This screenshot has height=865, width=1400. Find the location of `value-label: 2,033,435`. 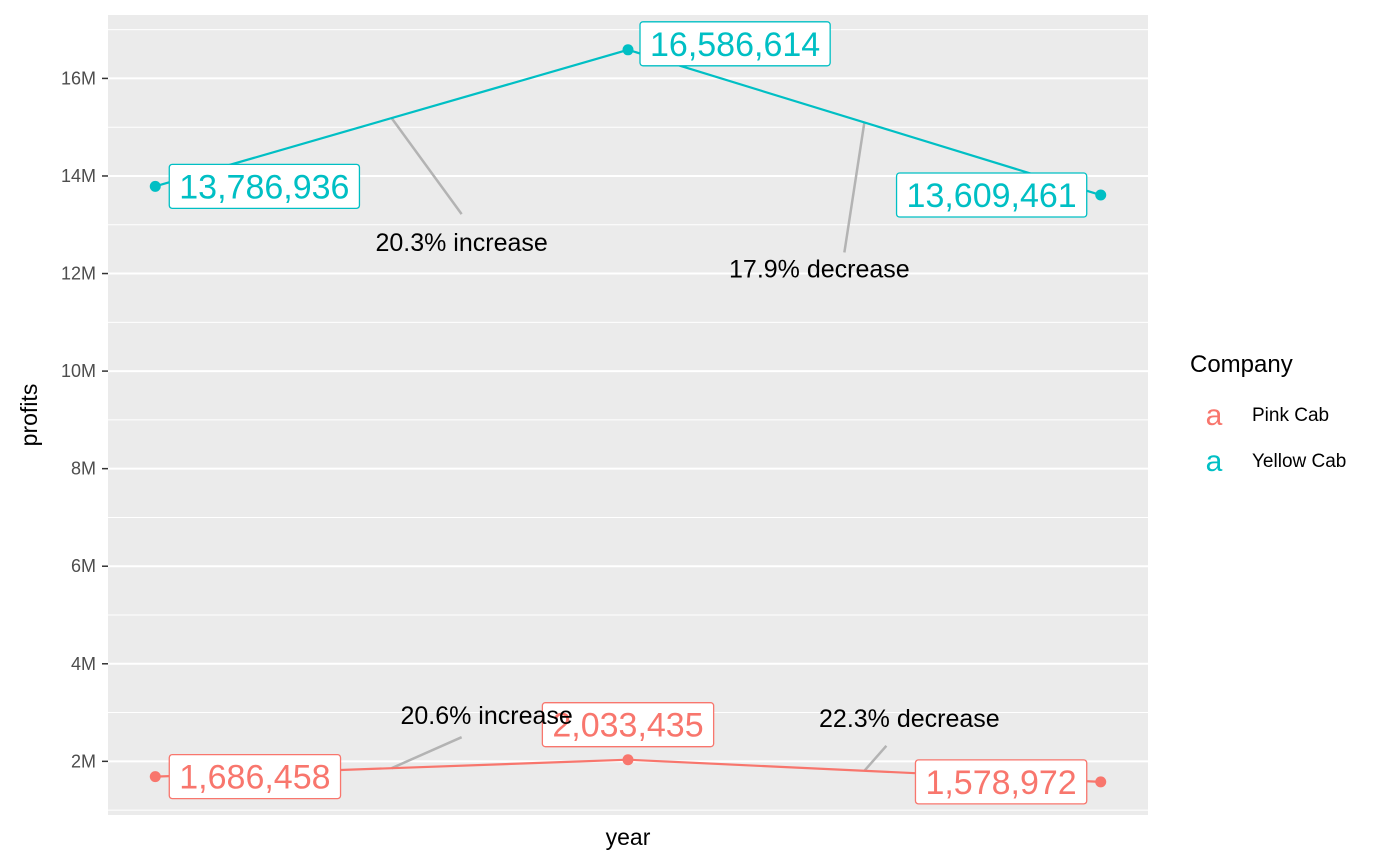

value-label: 2,033,435 is located at coordinates (628, 725).